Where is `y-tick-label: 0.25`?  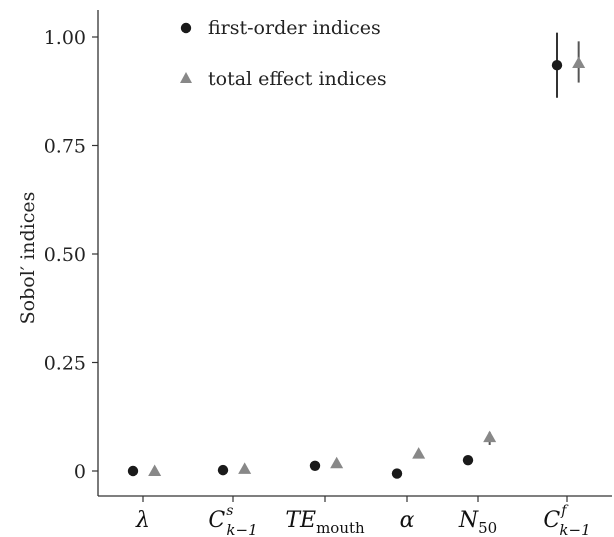 y-tick-label: 0.25 is located at coordinates (65, 364).